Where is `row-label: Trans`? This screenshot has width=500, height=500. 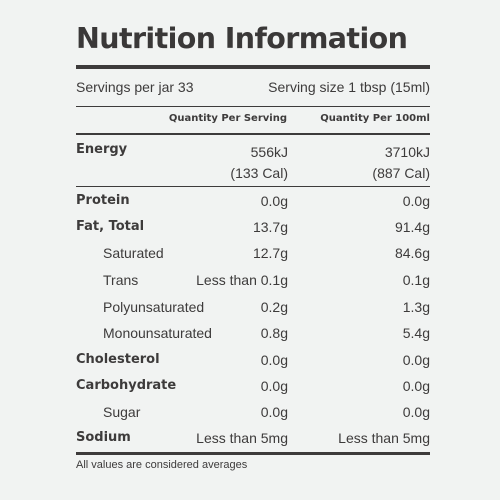 row-label: Trans is located at coordinates (121, 280).